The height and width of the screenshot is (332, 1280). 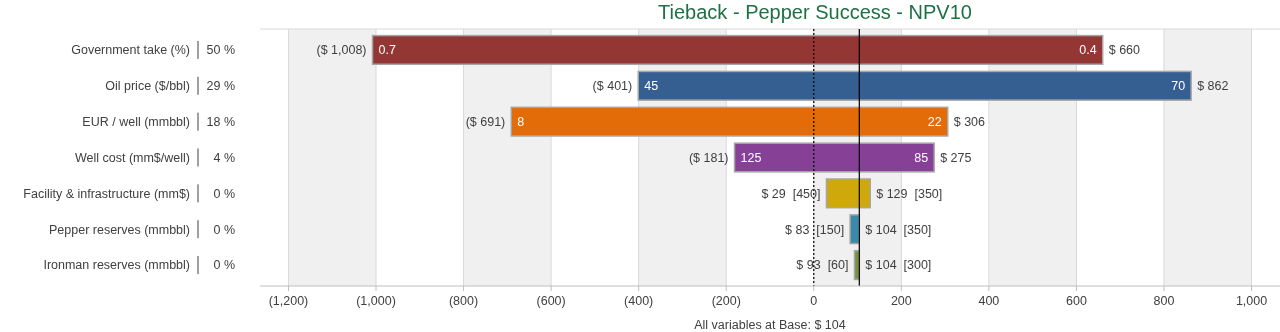 What do you see at coordinates (220, 50) in the screenshot?
I see `y2-tick-label: 50 %` at bounding box center [220, 50].